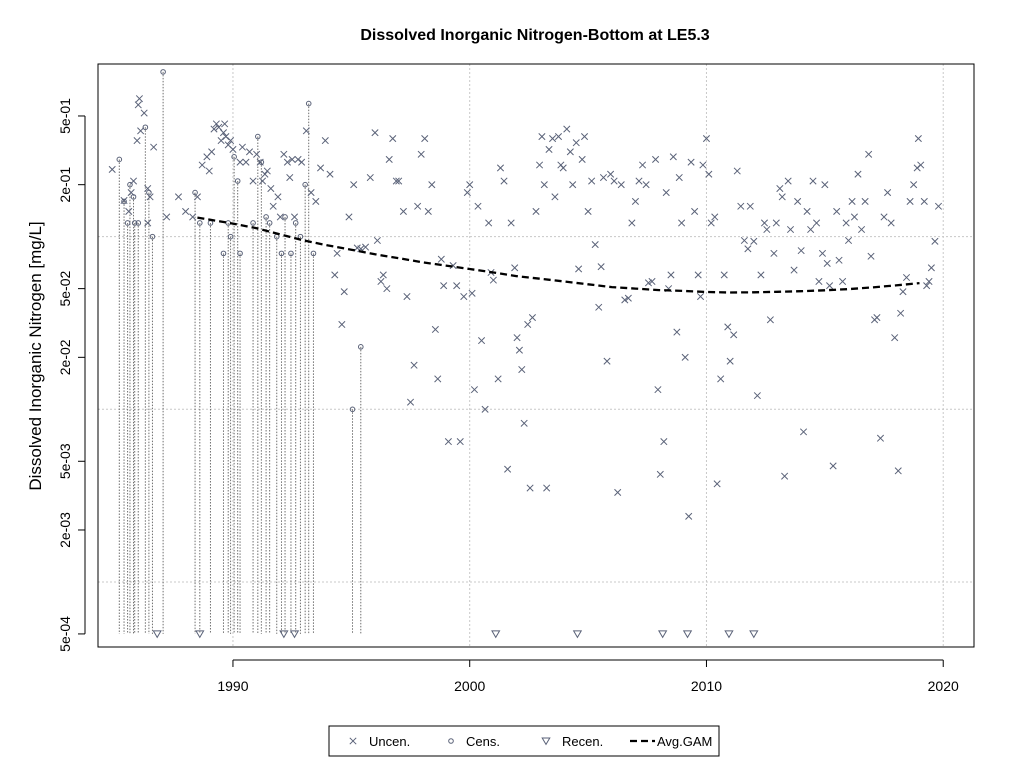 The height and width of the screenshot is (768, 1024). Describe the element at coordinates (588, 676) in the screenshot. I see `x-axis: 1990 2000 2010 2020` at that location.